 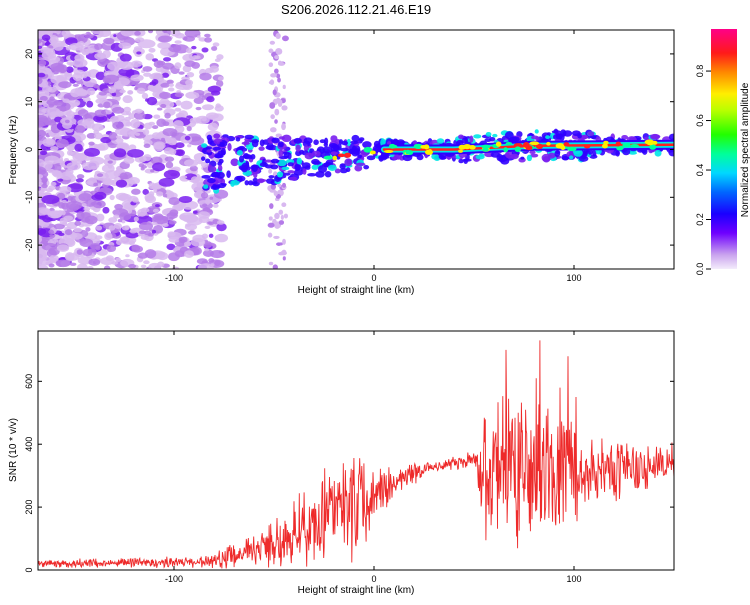 What do you see at coordinates (13, 150) in the screenshot?
I see `spectrogram-y-axis-label: Frequency (Hz)` at bounding box center [13, 150].